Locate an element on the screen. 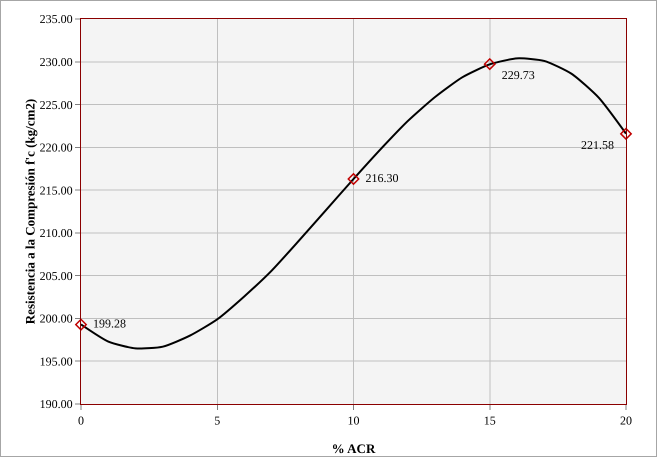 This screenshot has height=459, width=659. x-tick-label: 20 is located at coordinates (626, 420).